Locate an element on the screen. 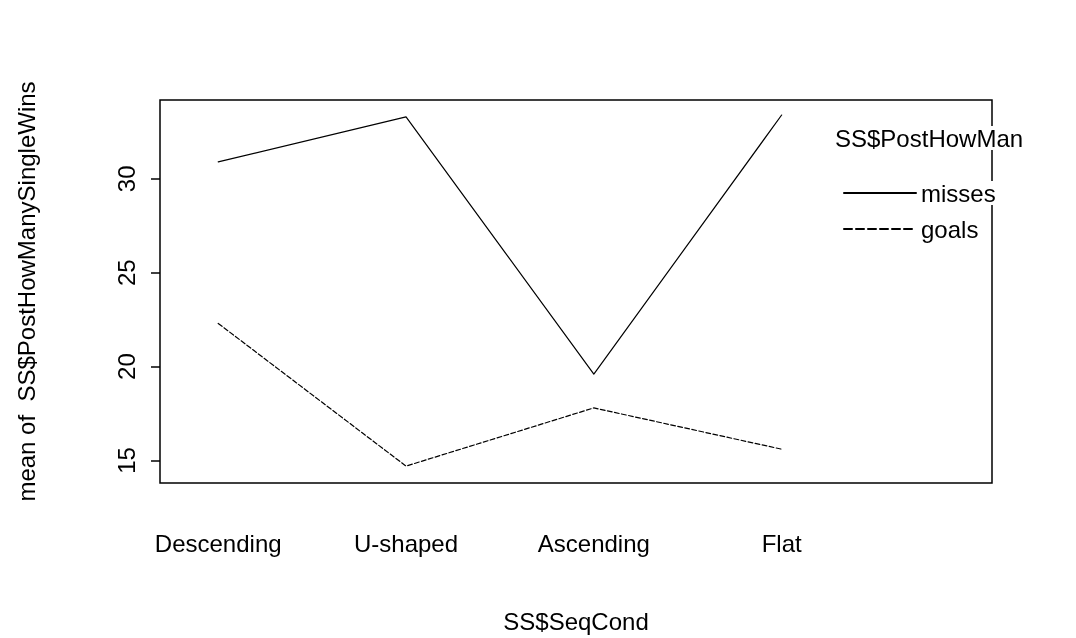  legend-label: goals is located at coordinates (950, 229).